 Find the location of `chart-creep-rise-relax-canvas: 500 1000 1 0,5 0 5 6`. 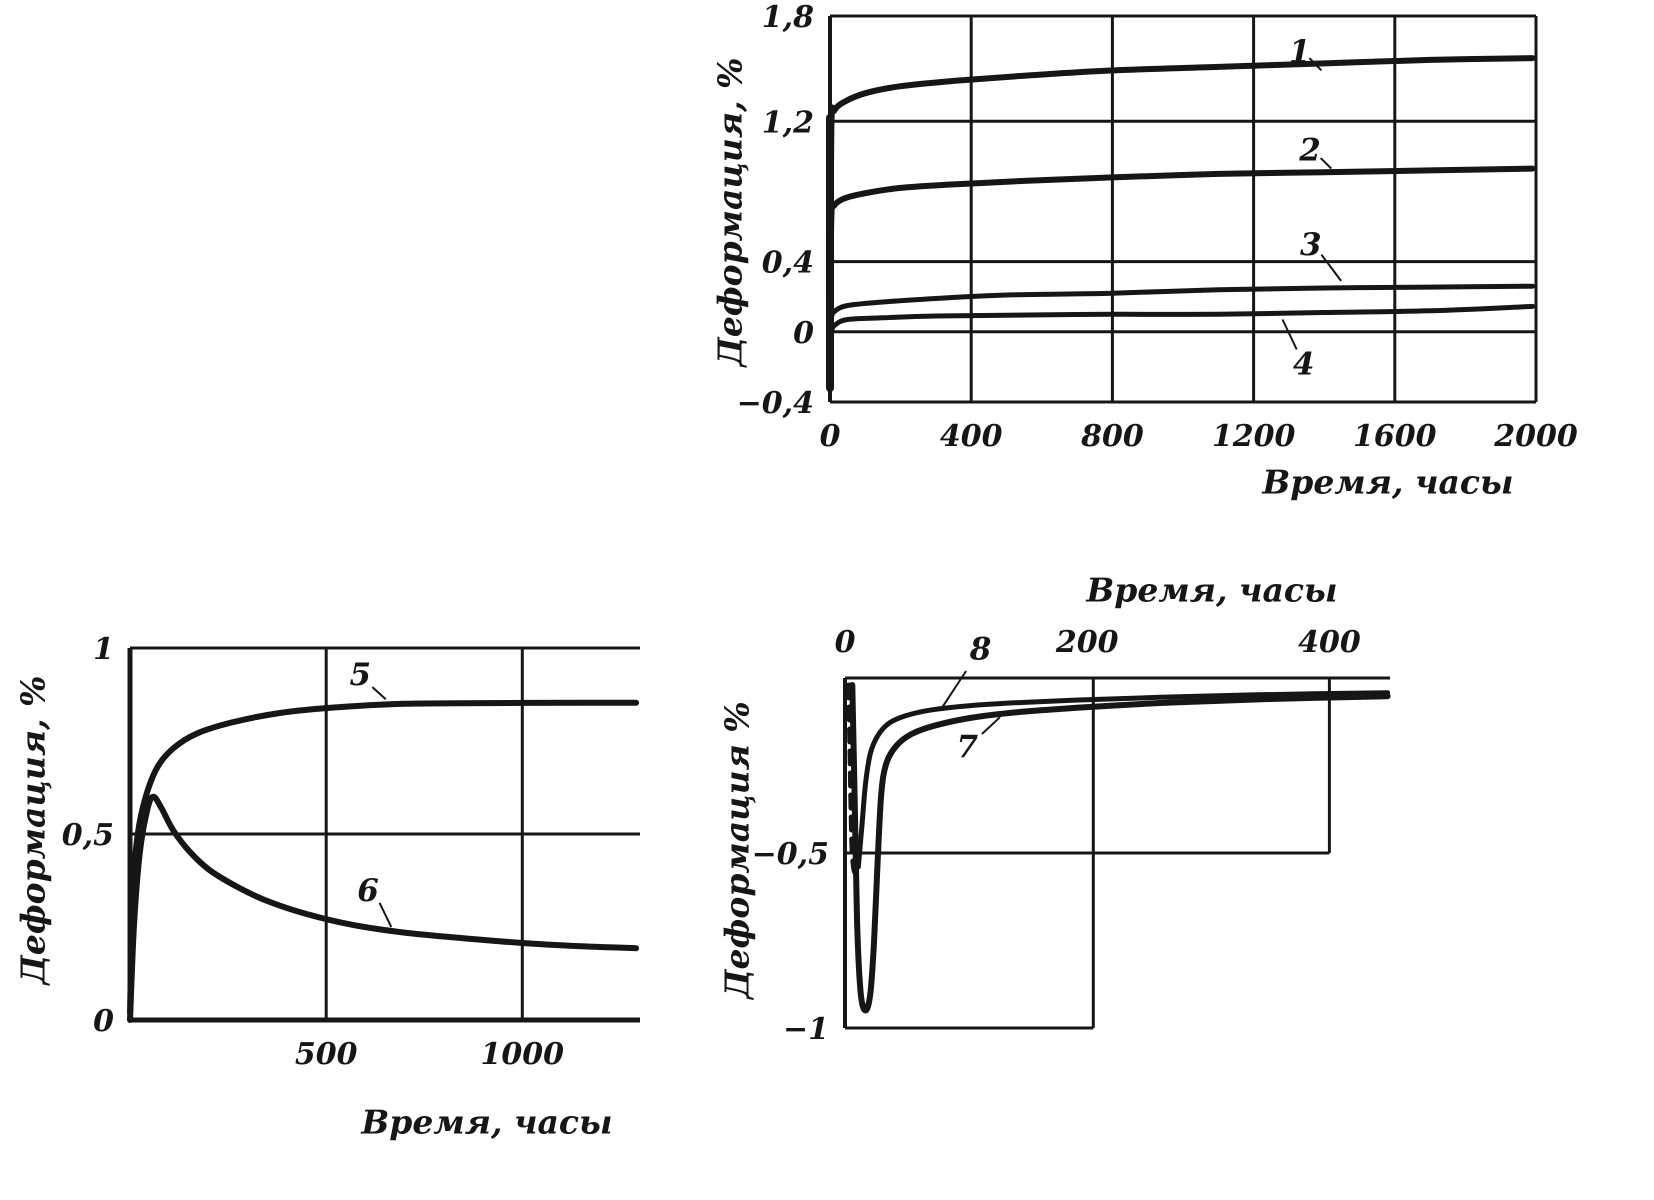

chart-creep-rise-relax-canvas: 500 1000 1 0,5 0 5 6 is located at coordinates (351, 852).